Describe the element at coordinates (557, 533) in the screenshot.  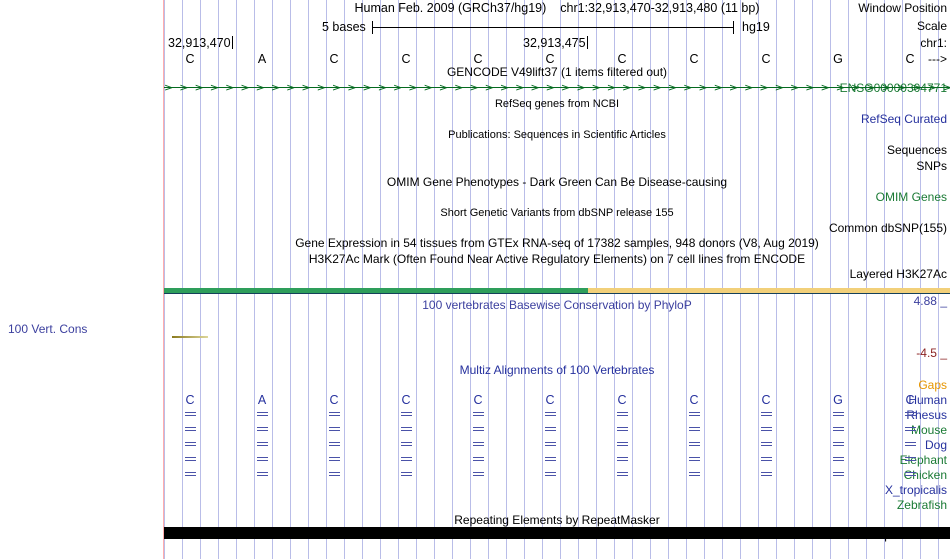
I see `repeatmasker-repeat-feature` at that location.